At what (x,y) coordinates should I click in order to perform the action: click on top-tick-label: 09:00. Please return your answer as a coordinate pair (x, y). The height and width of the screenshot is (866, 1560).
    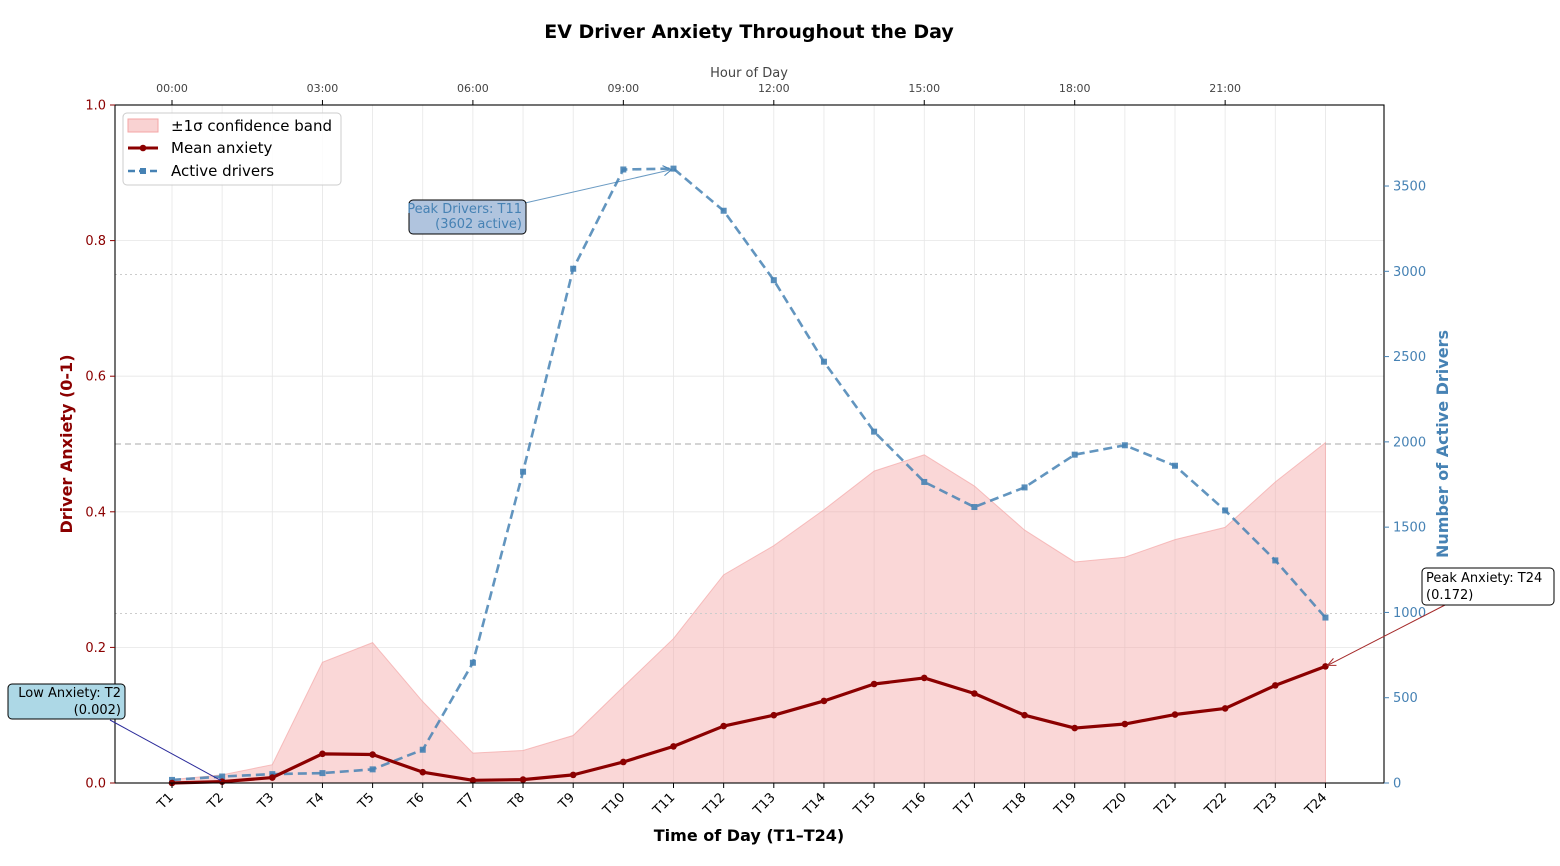
    Looking at the image, I should click on (623, 88).